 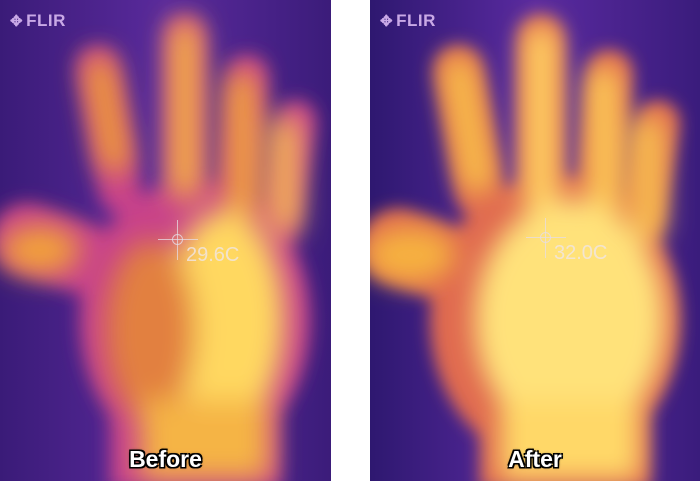 I want to click on caption-after: After, so click(x=535, y=459).